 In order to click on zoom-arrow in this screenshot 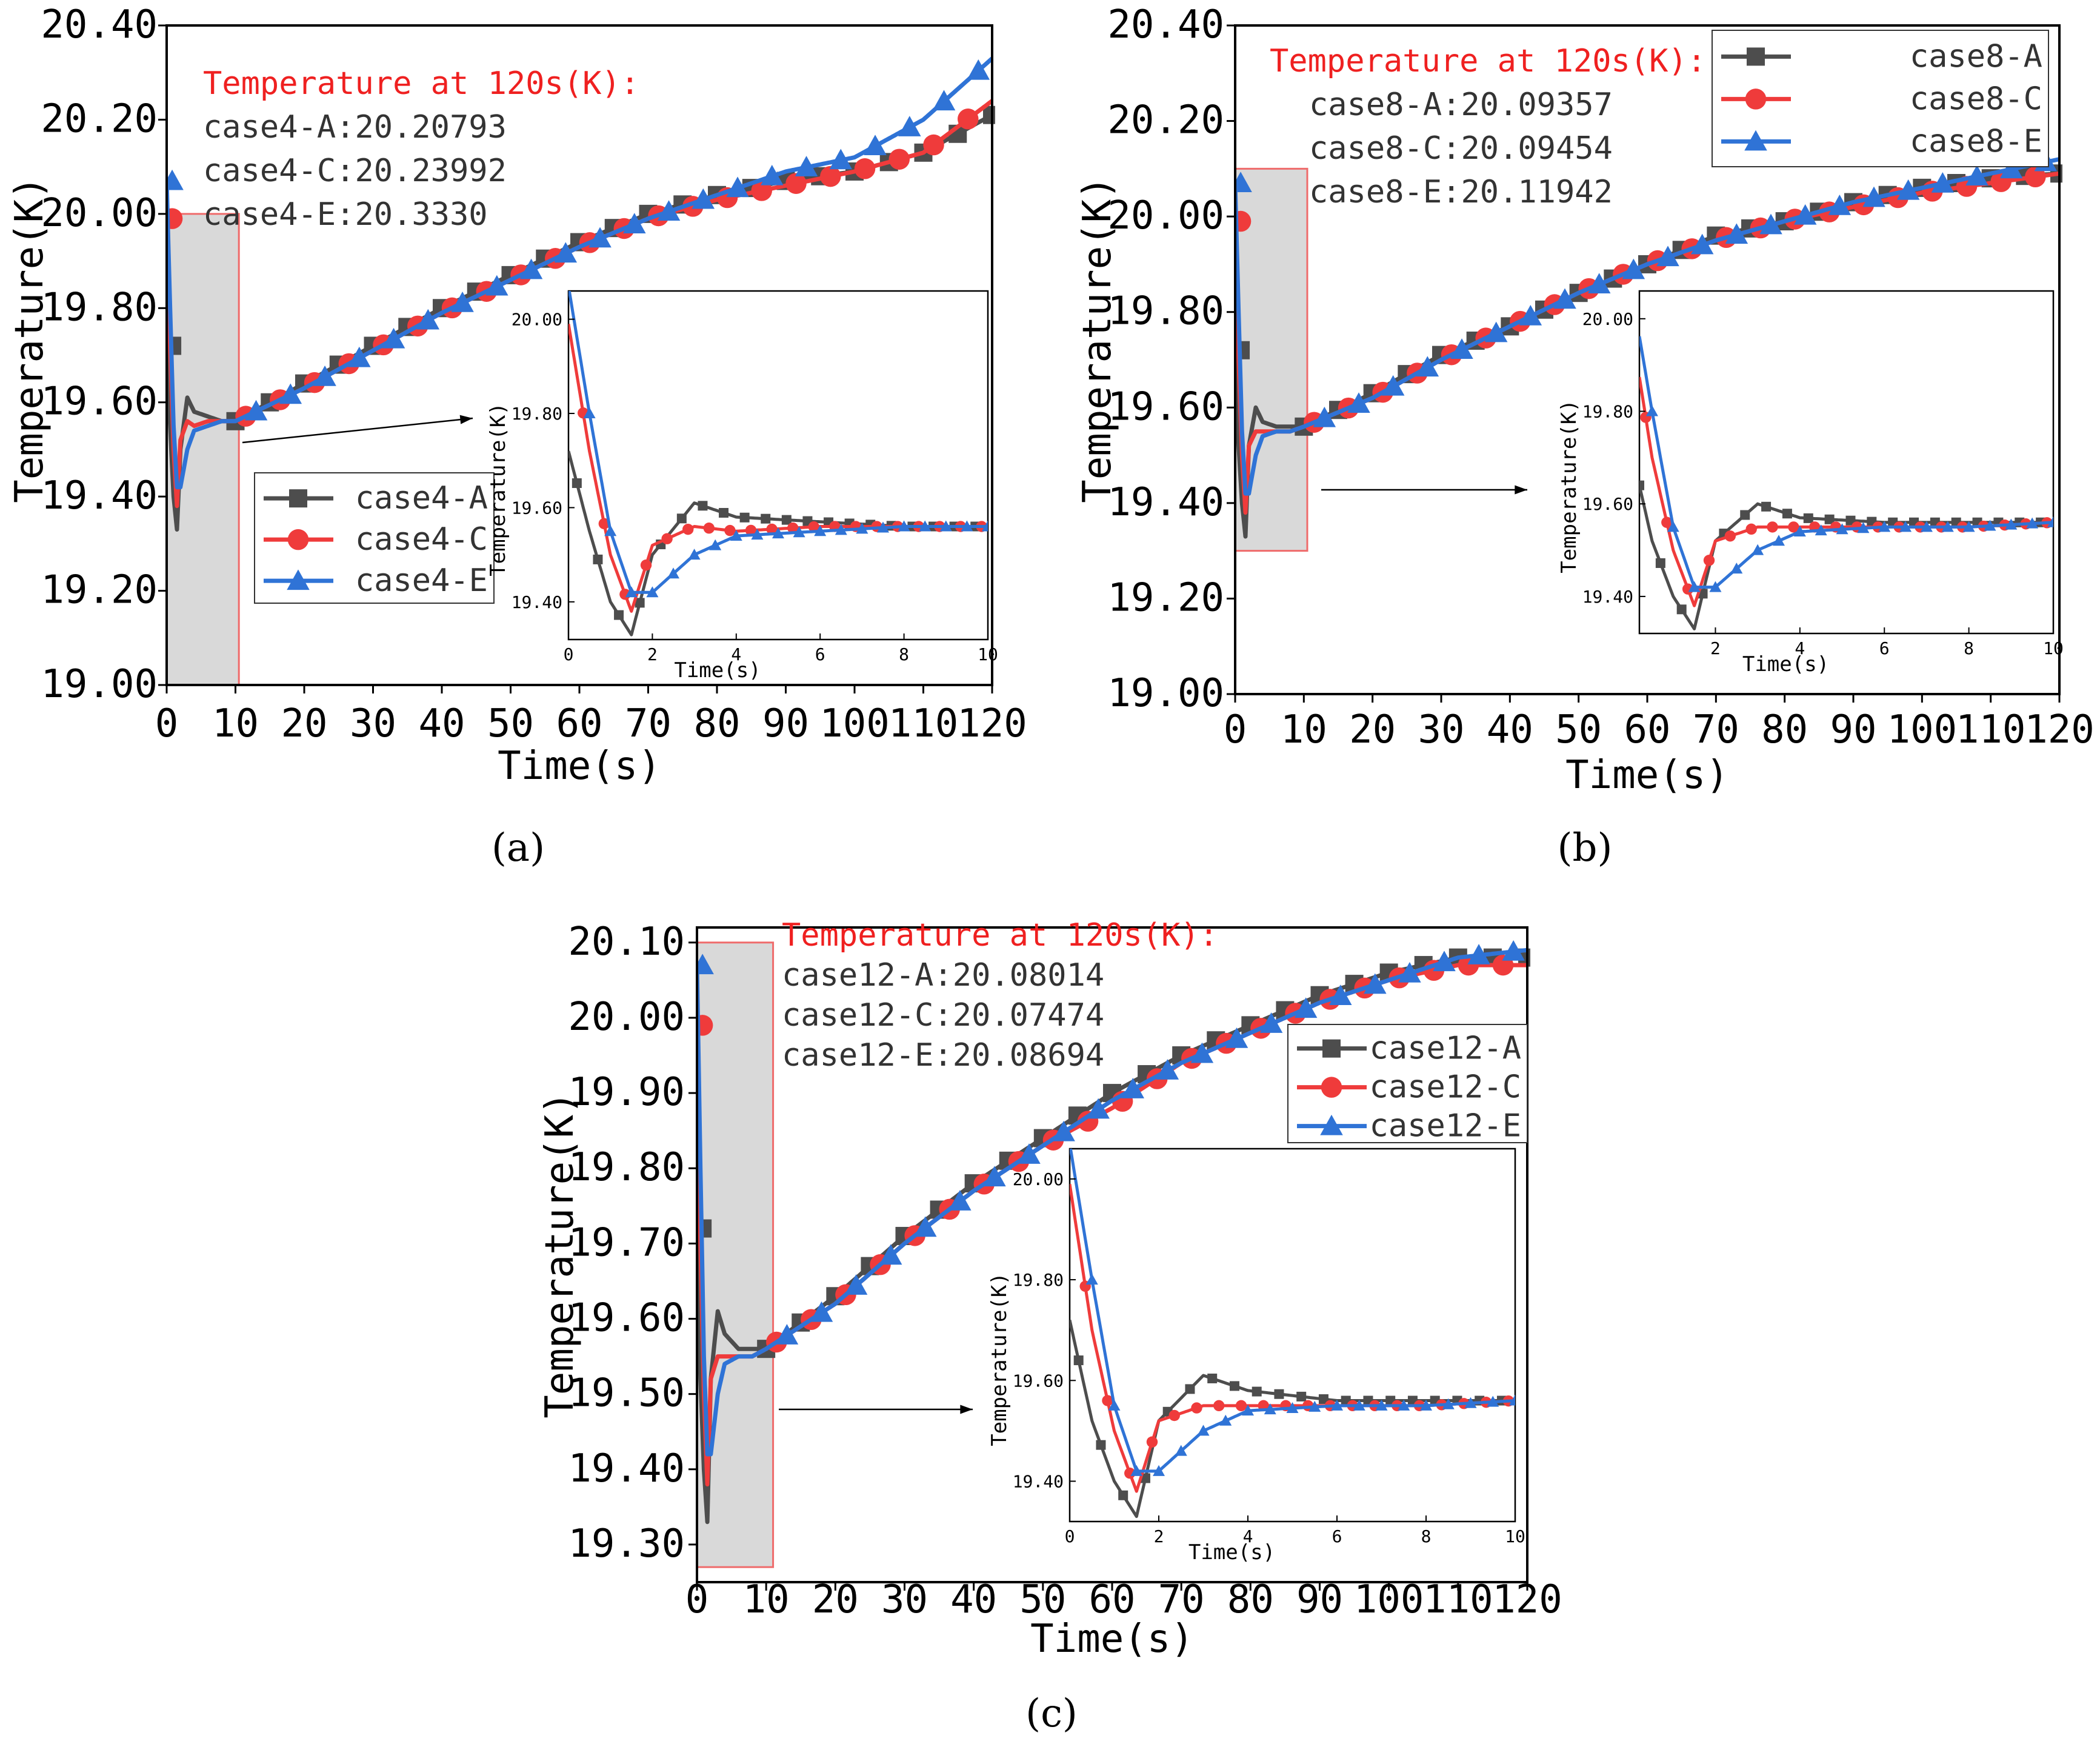, I will do `click(357, 431)`.